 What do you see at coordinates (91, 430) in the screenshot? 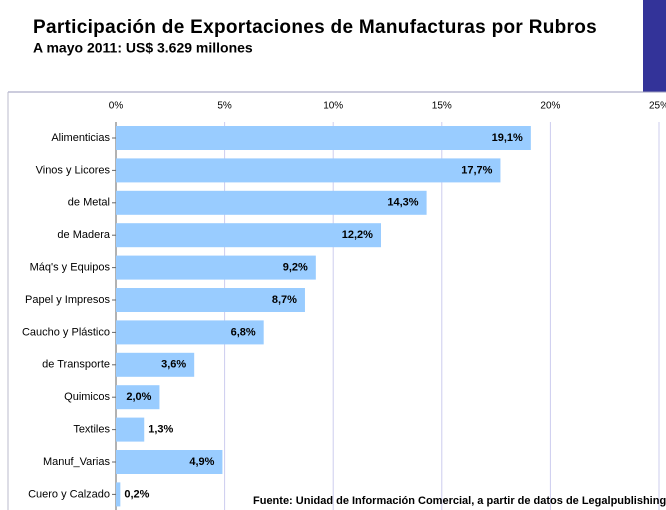
I see `y-tick-label: Textiles` at bounding box center [91, 430].